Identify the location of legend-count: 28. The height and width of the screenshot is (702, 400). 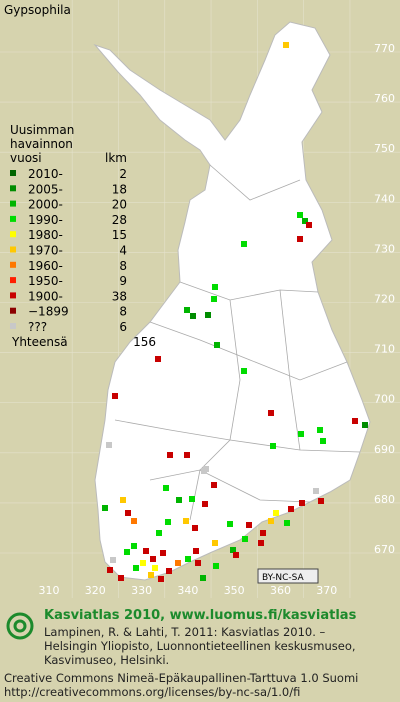
(119, 220).